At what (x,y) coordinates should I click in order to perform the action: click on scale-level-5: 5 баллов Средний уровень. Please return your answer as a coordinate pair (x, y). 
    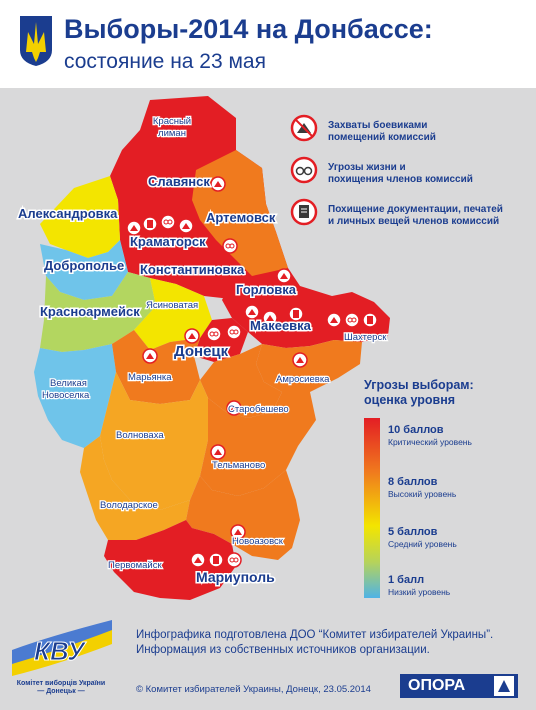
    Looking at the image, I should click on (422, 537).